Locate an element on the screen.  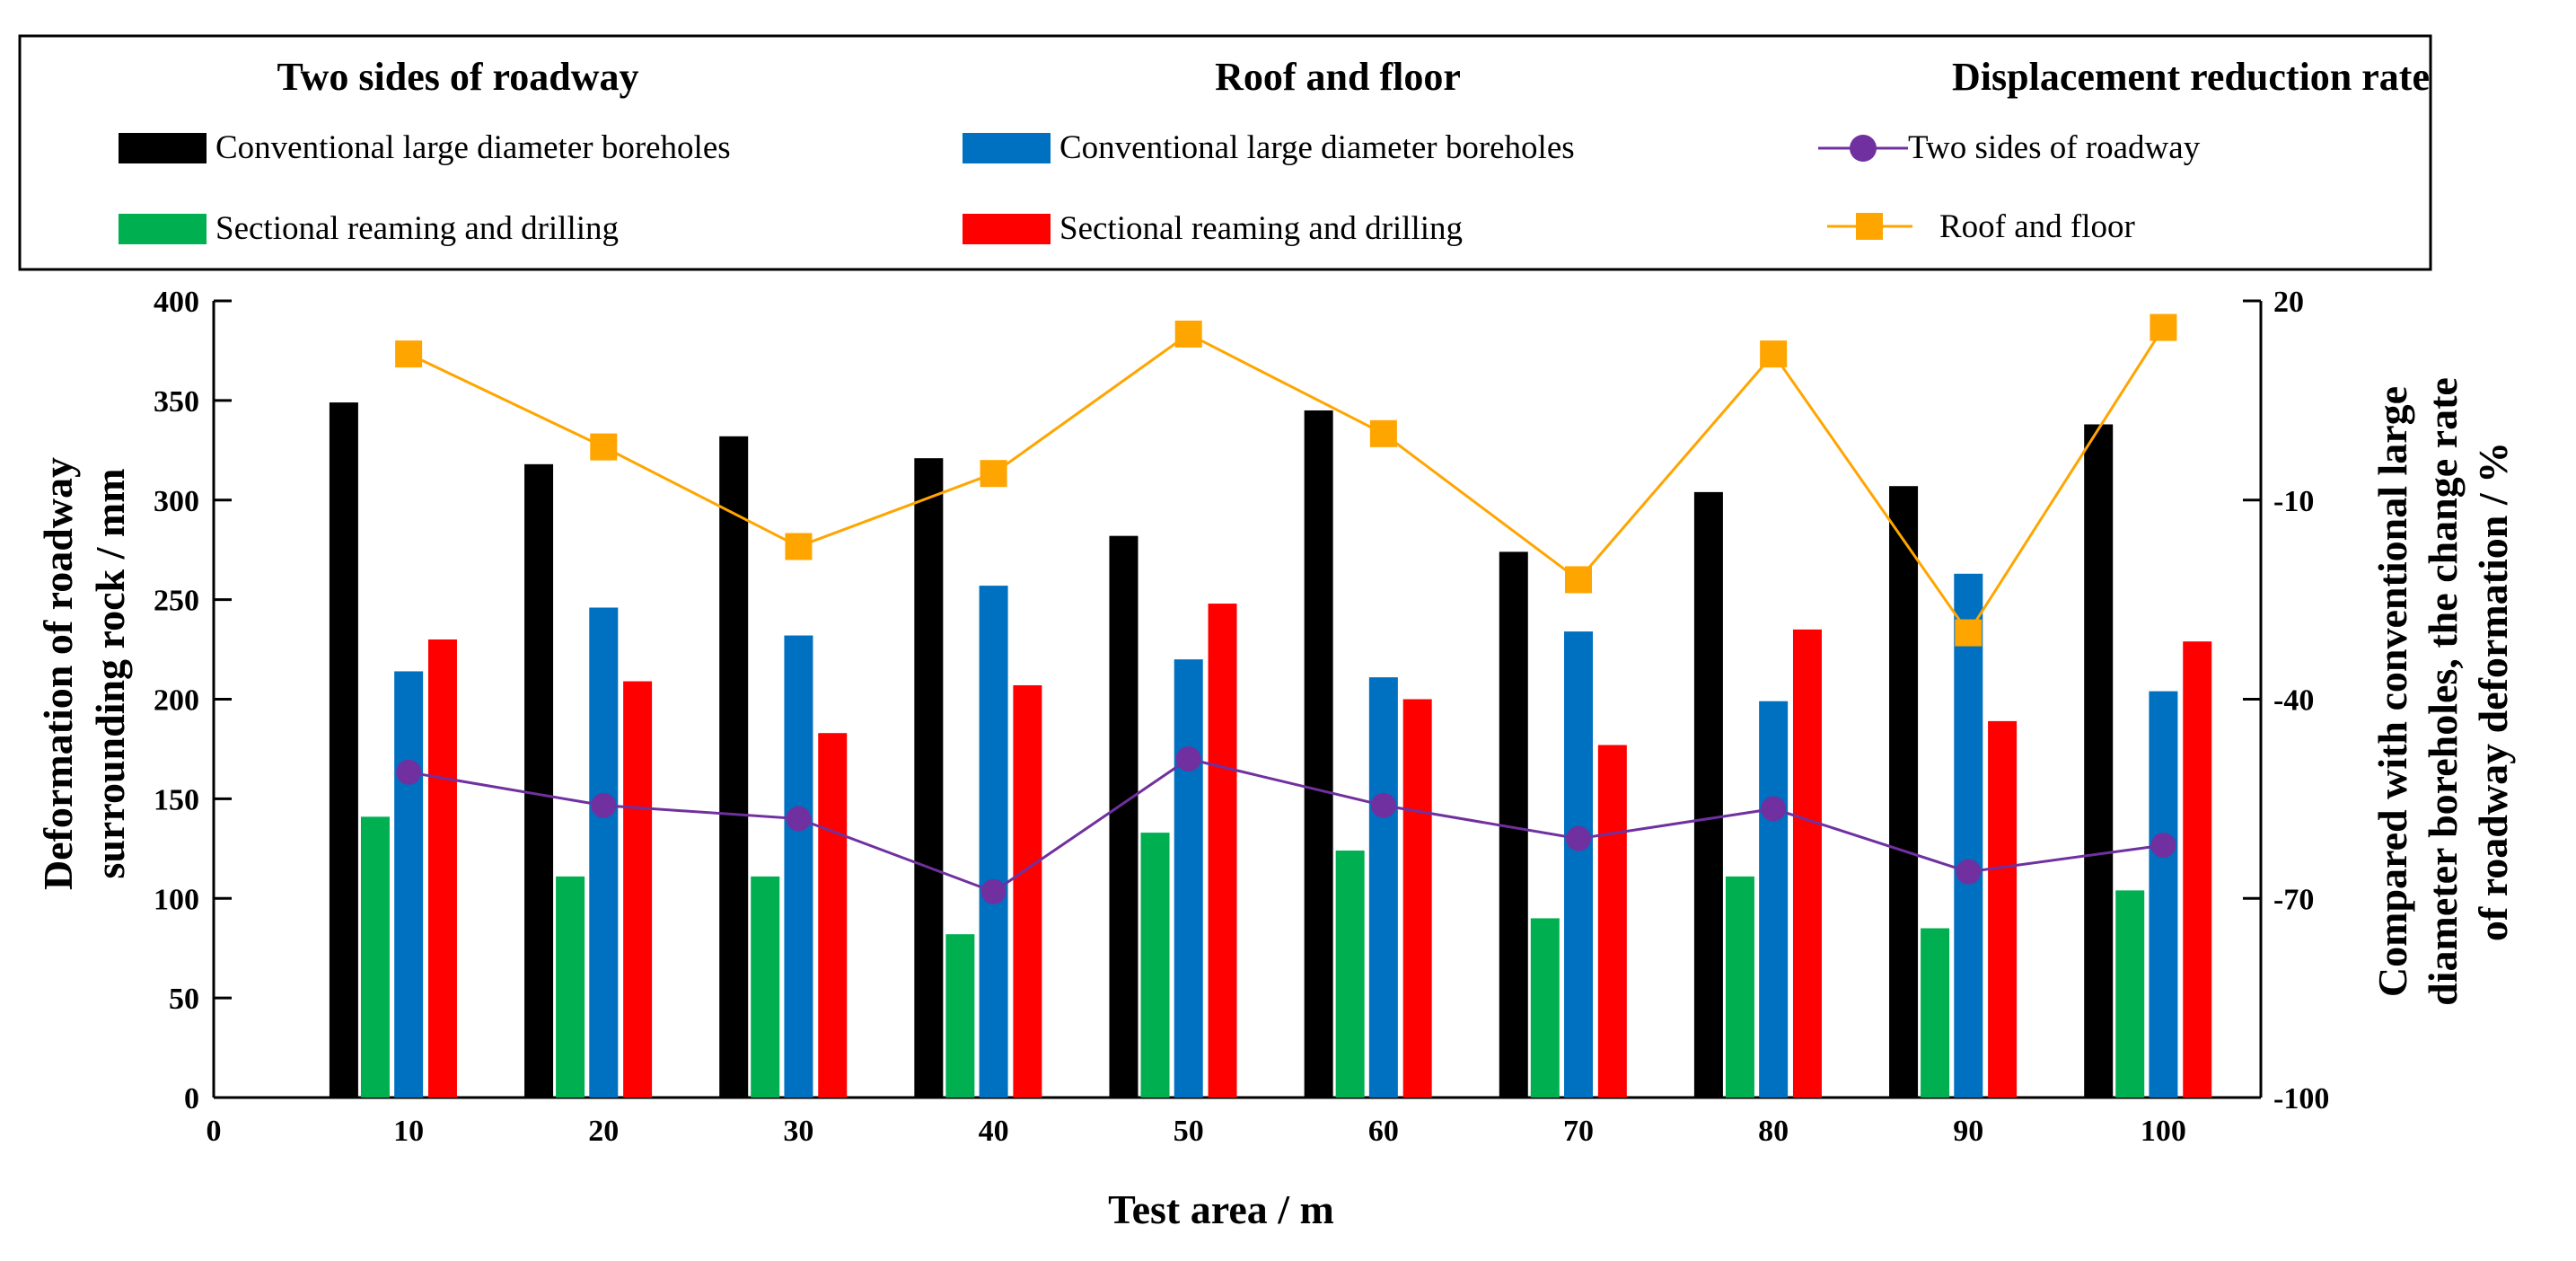
y2-axis-label-line-2: diameter boreholes, the change rate is located at coordinates (2443, 691).